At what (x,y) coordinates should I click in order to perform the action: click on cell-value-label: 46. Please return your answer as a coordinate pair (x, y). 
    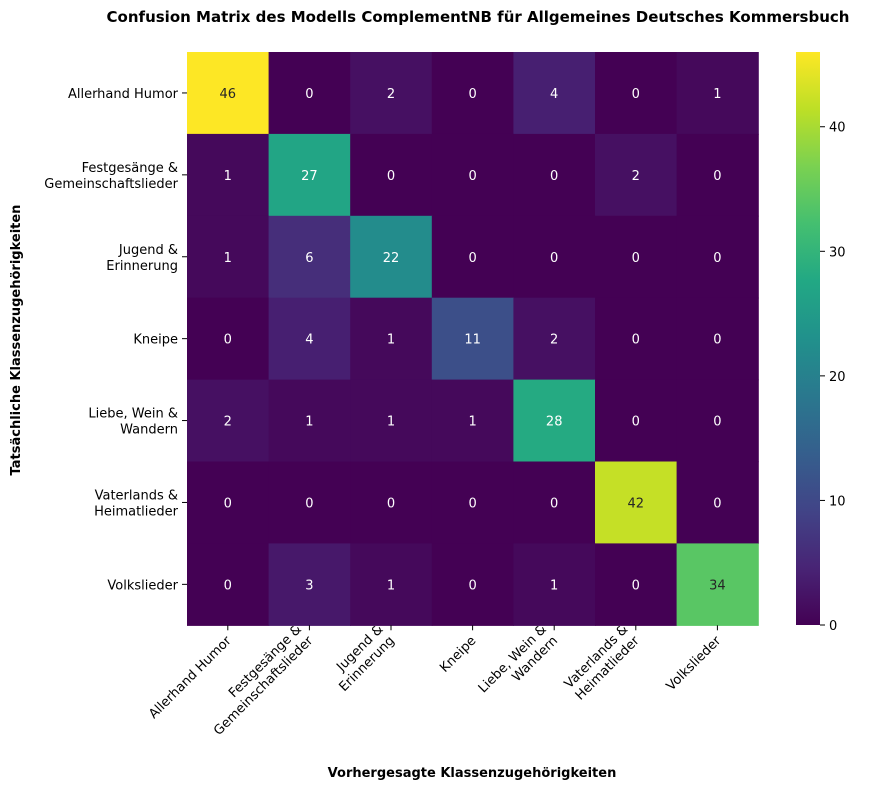
    Looking at the image, I should click on (228, 94).